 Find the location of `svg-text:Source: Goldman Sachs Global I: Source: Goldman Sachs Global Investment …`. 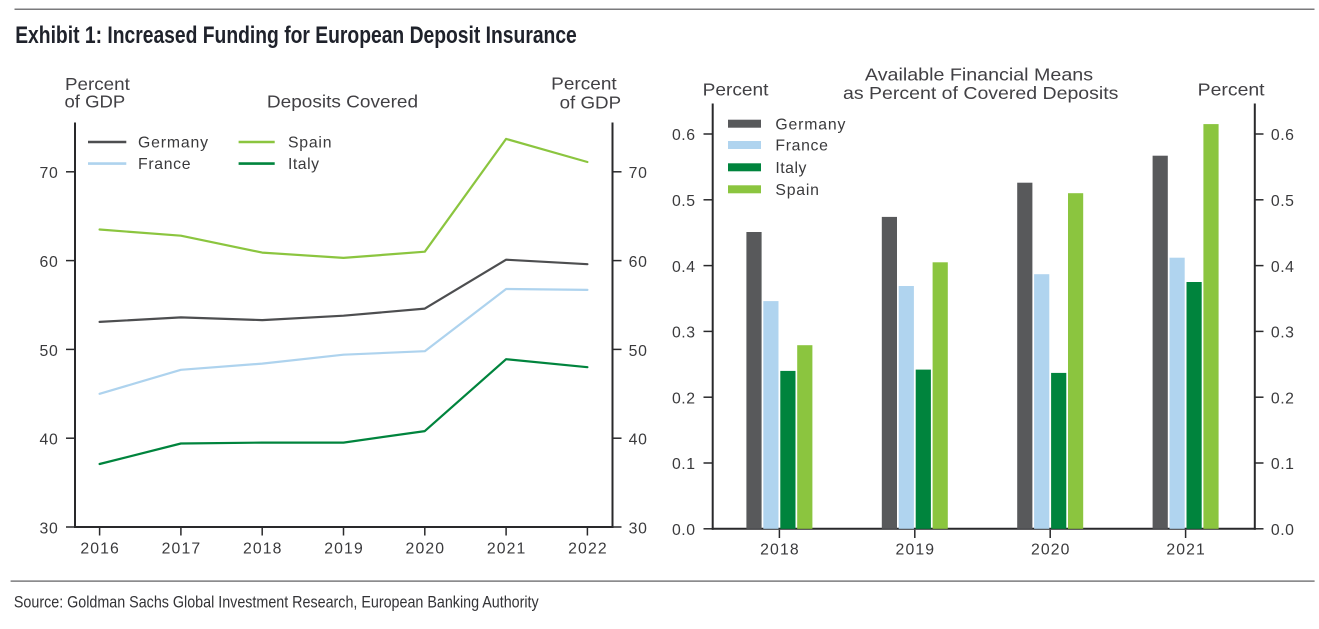

svg-text:Source: Goldman Sachs Global I: Source: Goldman Sachs Global Investment … is located at coordinates (276, 601).